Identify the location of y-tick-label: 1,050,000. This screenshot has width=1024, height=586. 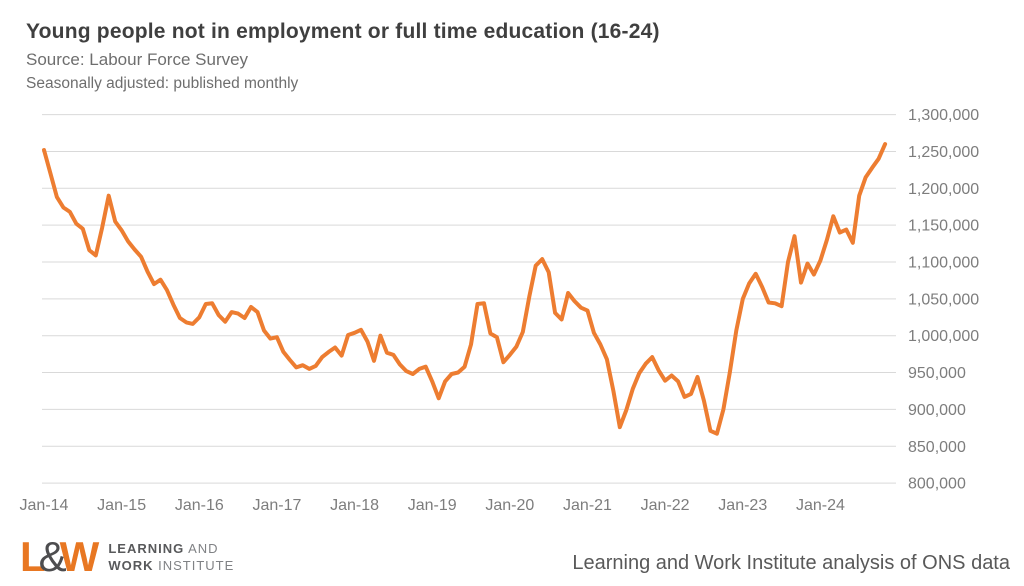
(943, 299).